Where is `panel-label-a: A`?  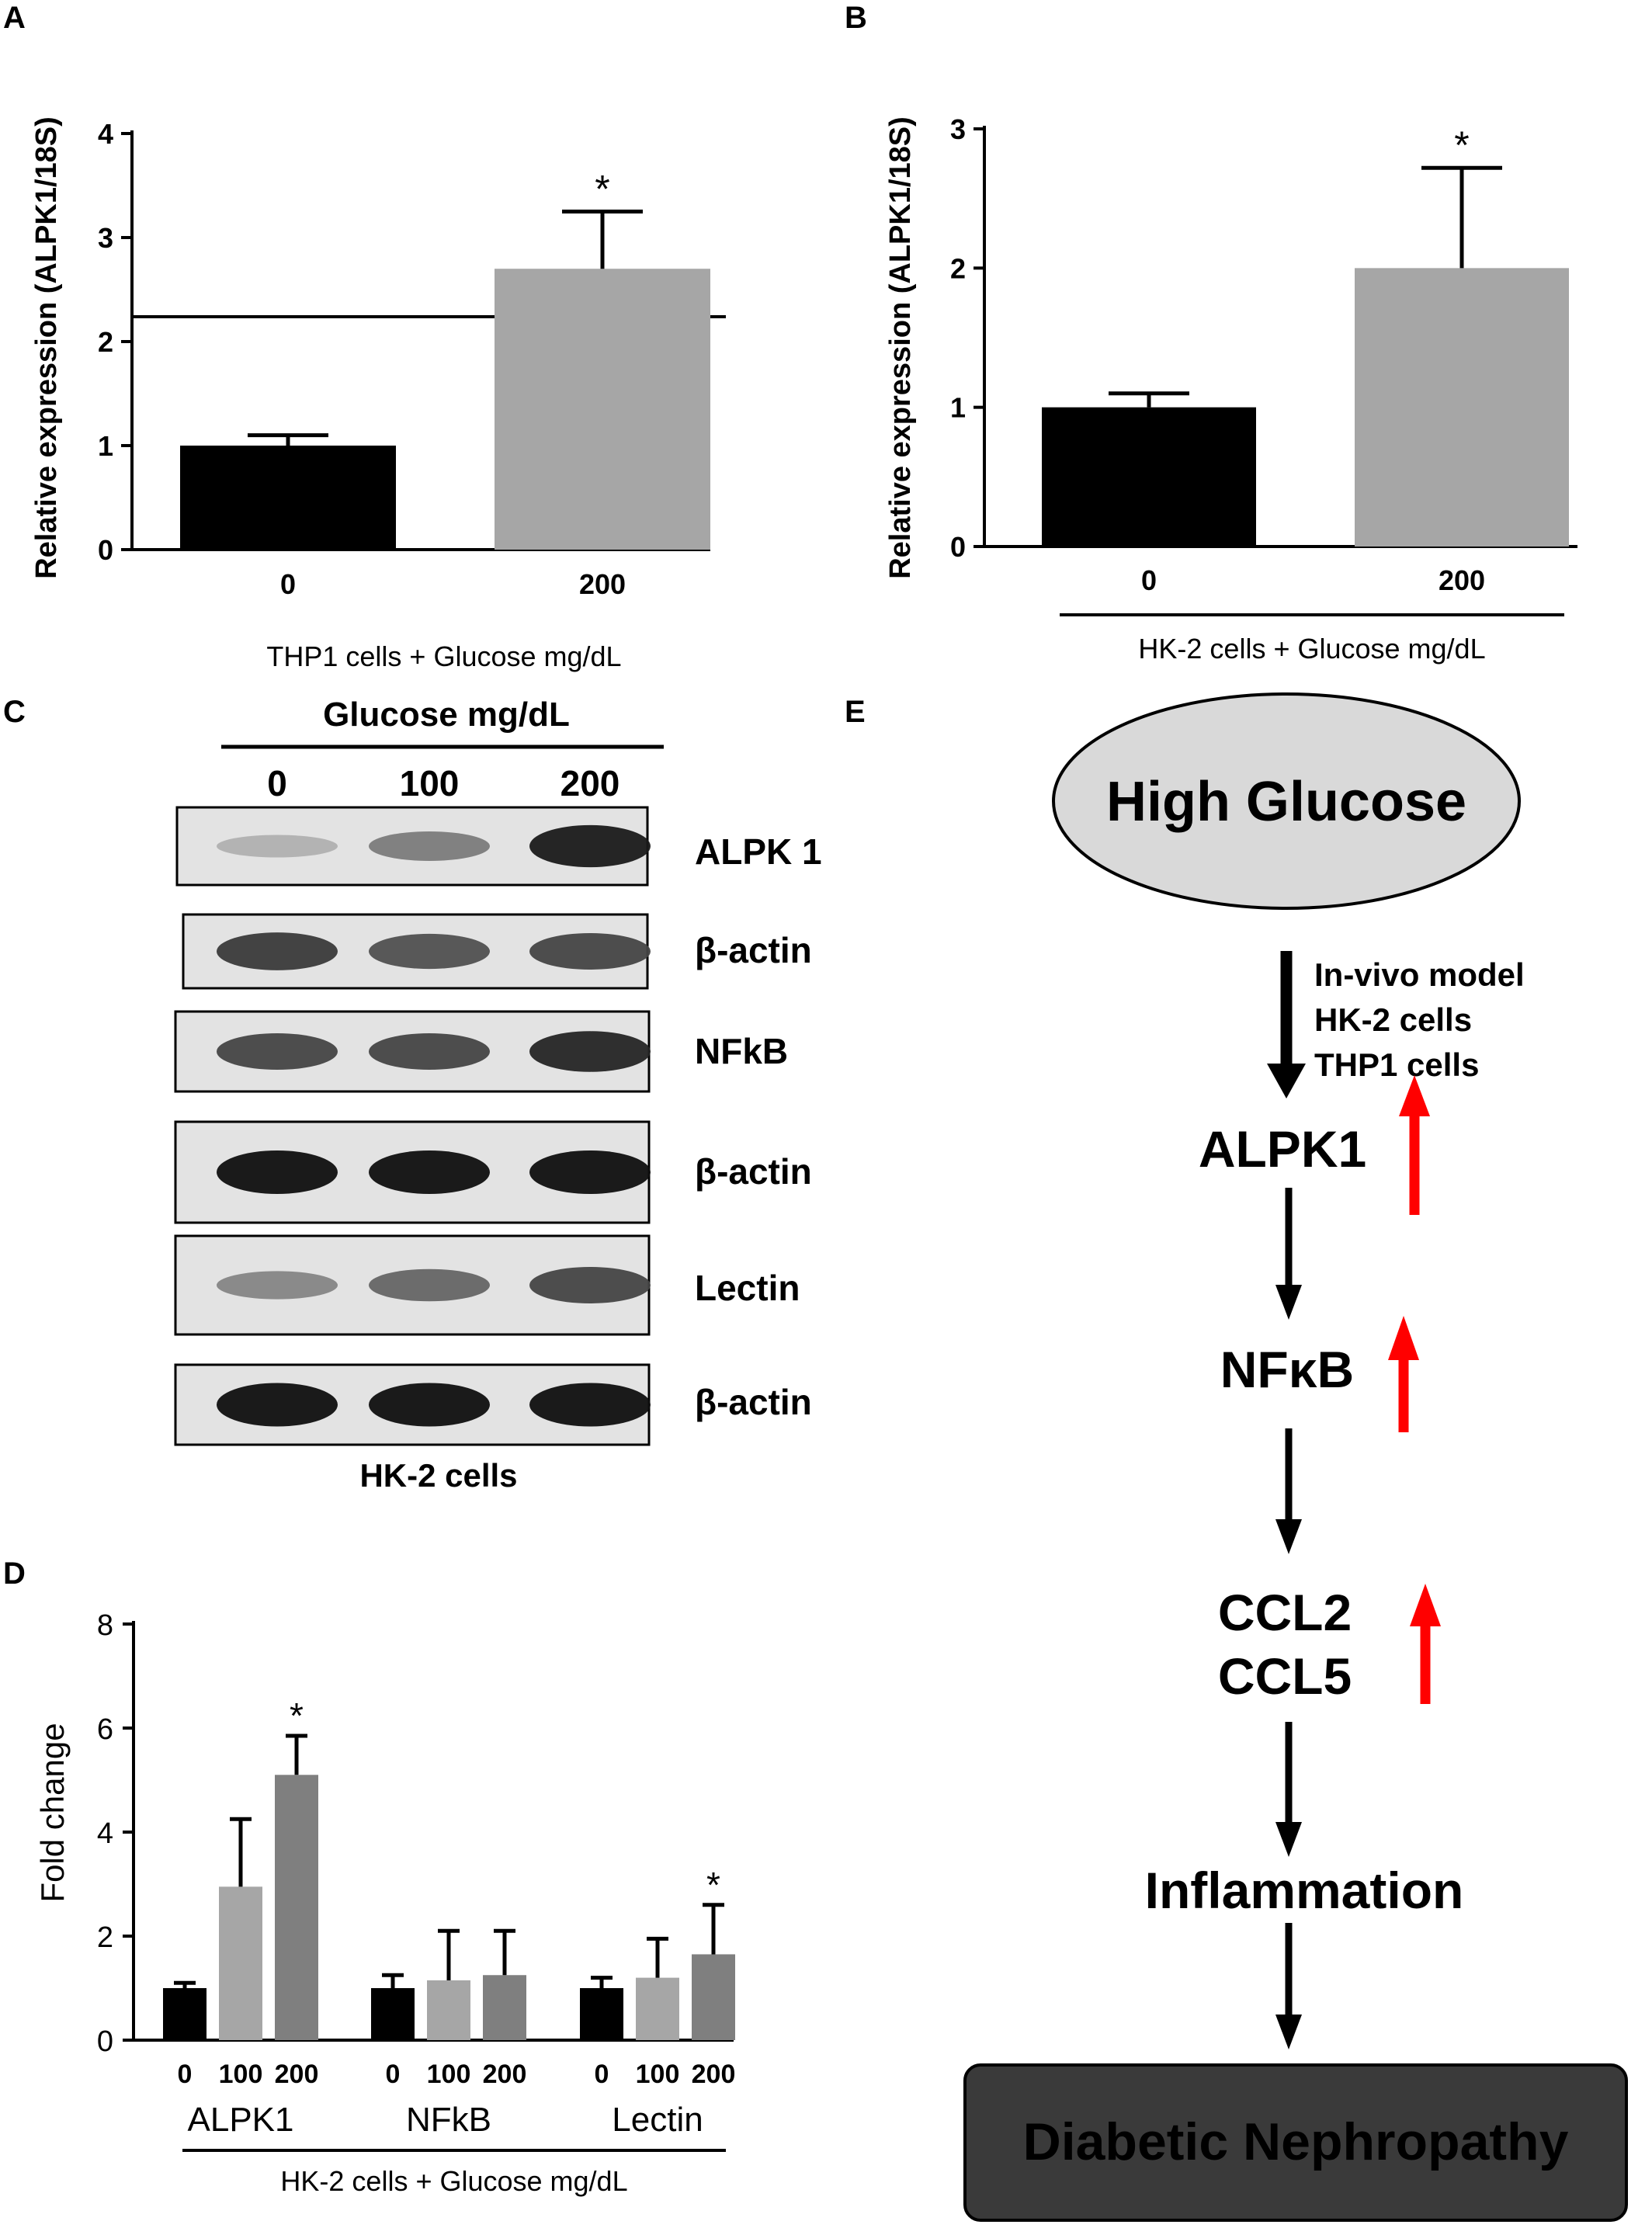 panel-label-a: A is located at coordinates (14, 18).